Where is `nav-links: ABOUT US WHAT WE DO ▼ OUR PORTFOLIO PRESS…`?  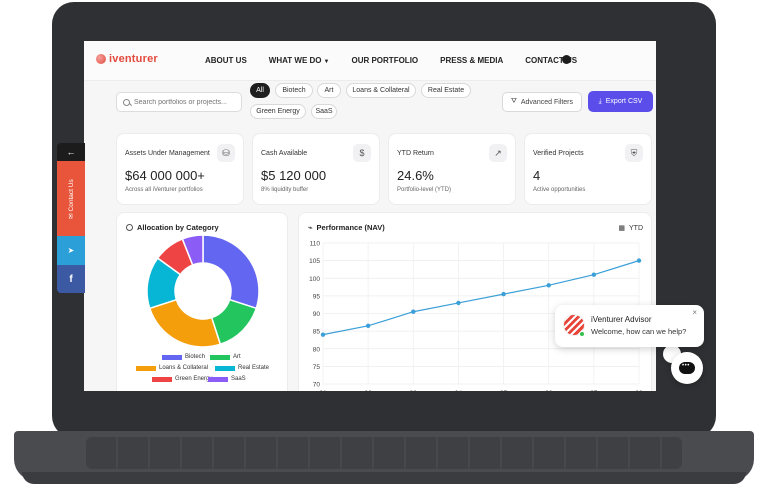
nav-links: ABOUT US WHAT WE DO ▼ OUR PORTFOLIO PRESS… is located at coordinates (402, 60).